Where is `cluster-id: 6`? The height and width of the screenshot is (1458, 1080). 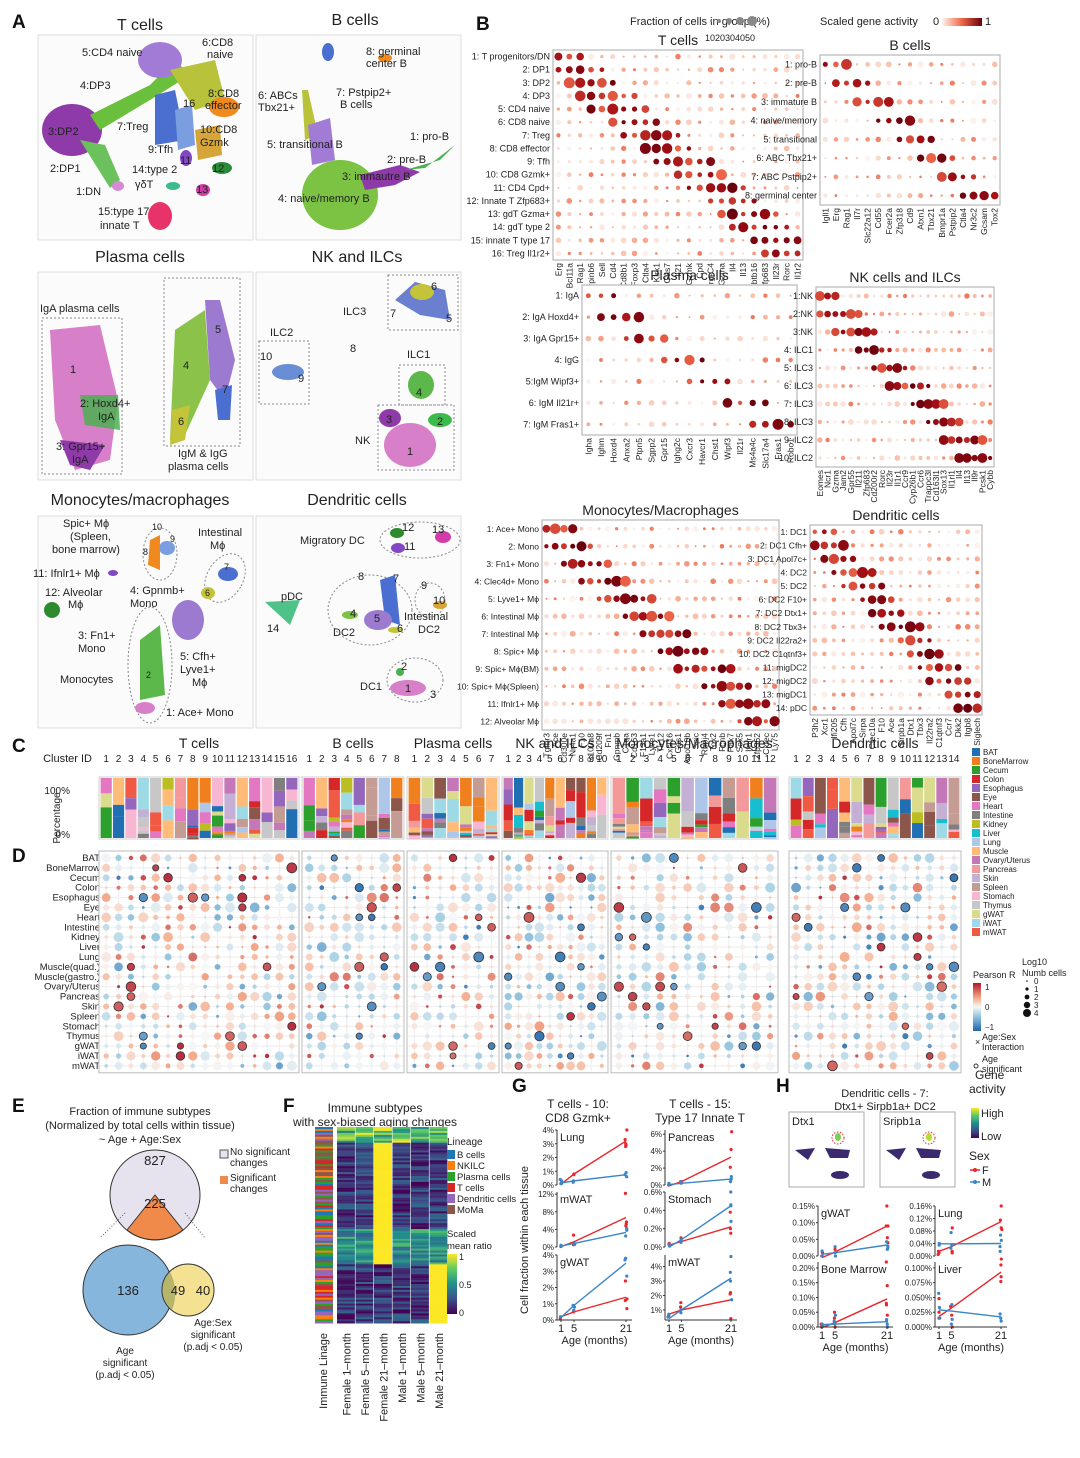 cluster-id: 6 is located at coordinates (168, 759).